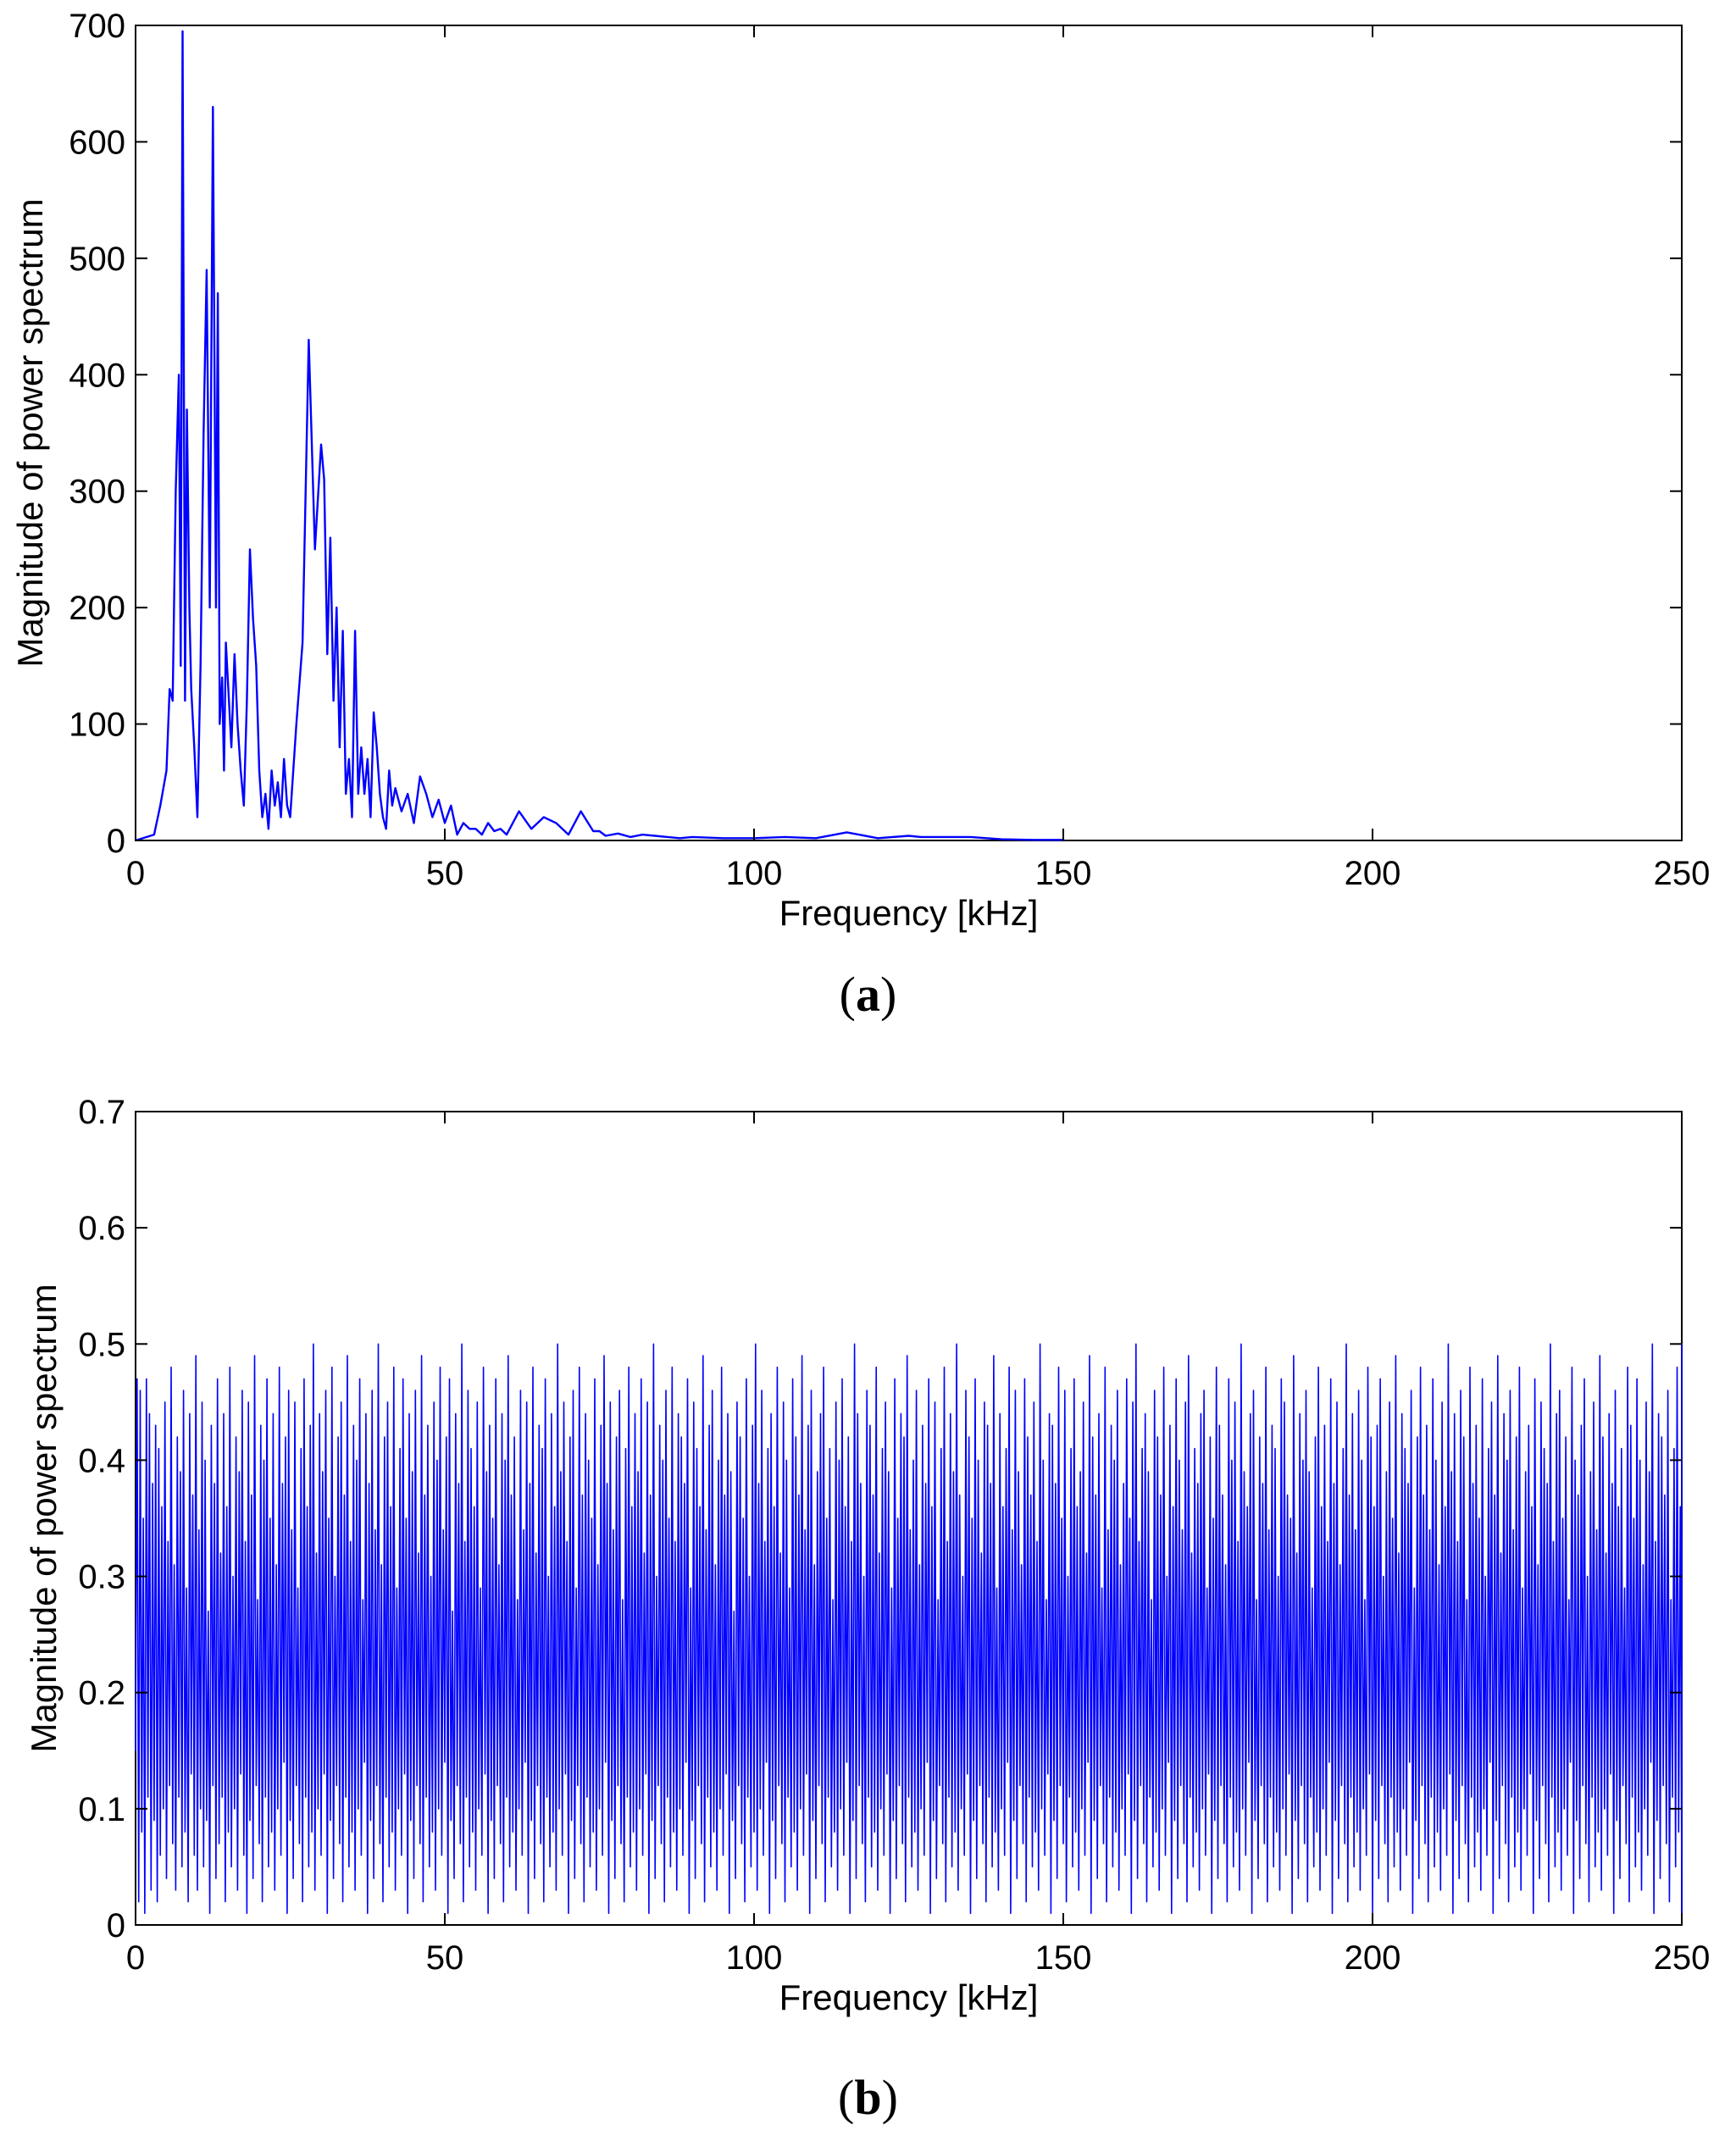 Image resolution: width=1736 pixels, height=2141 pixels. I want to click on x-tick-label-b-2: 100, so click(754, 1958).